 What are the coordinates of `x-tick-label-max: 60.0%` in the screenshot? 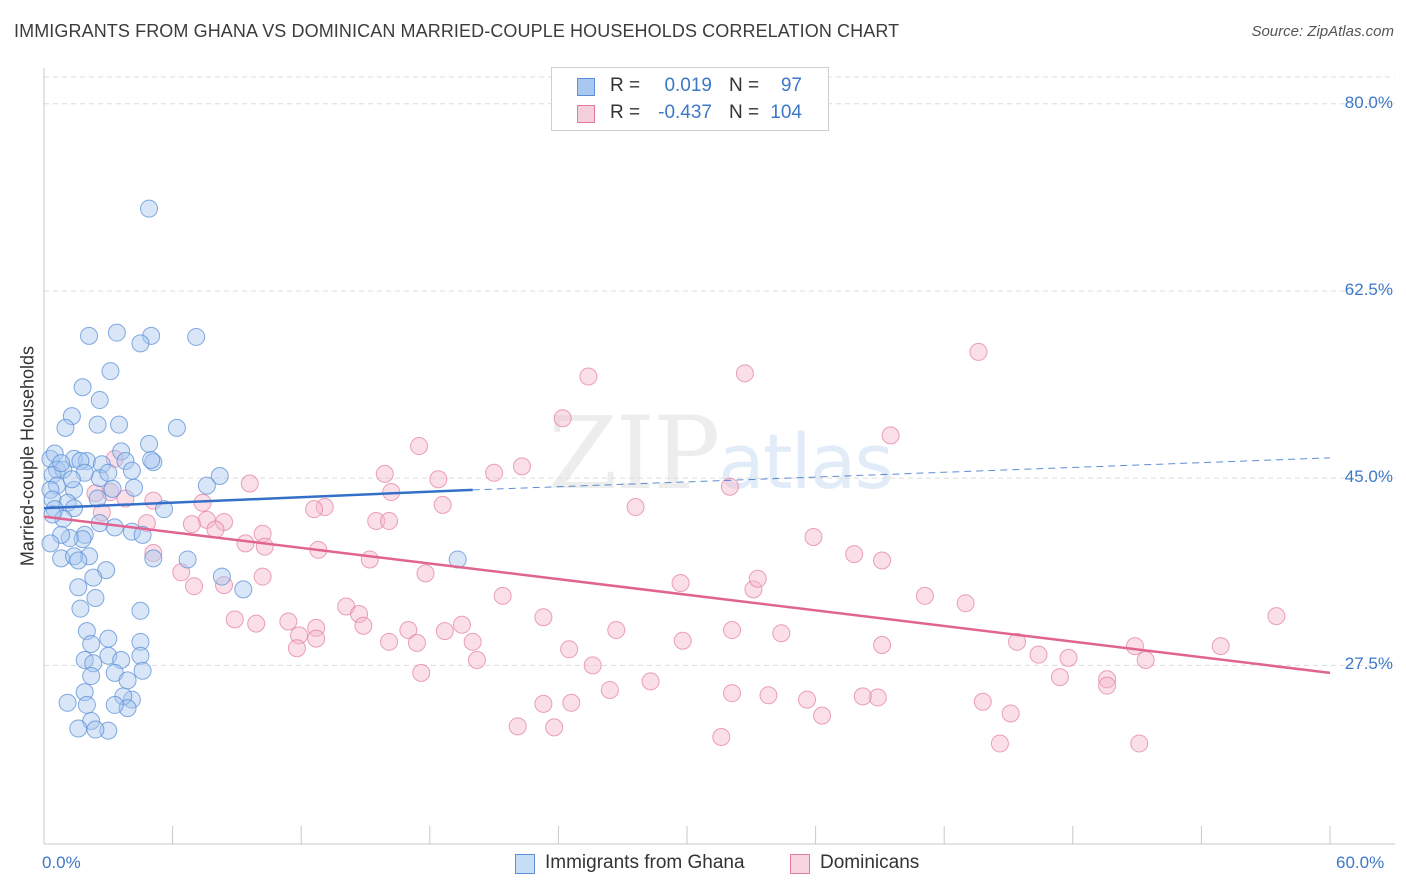 It's located at (1360, 862).